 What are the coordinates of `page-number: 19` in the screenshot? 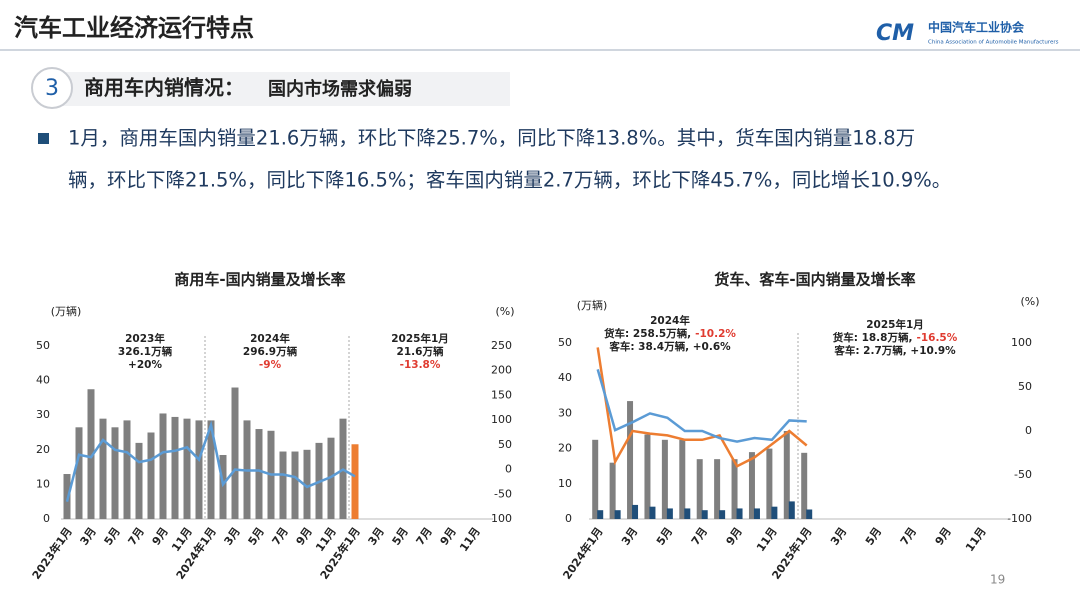 It's located at (997, 580).